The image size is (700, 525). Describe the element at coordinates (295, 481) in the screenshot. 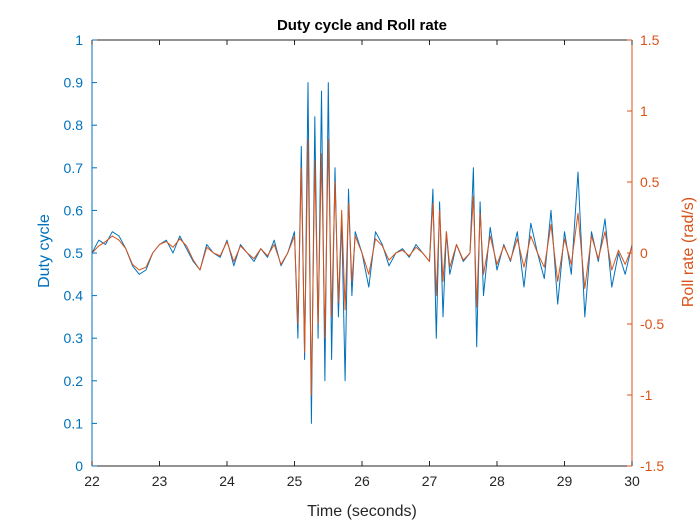

I see `x-tick-label: 25` at that location.